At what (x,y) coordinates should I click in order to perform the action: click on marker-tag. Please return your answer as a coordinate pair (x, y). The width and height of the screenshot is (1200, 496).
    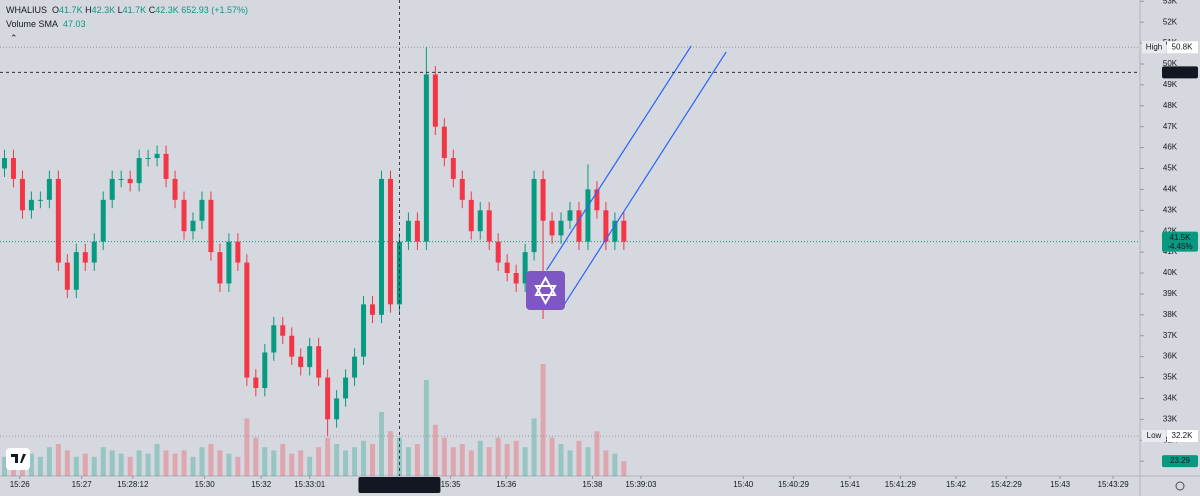
    Looking at the image, I should click on (1154, 47).